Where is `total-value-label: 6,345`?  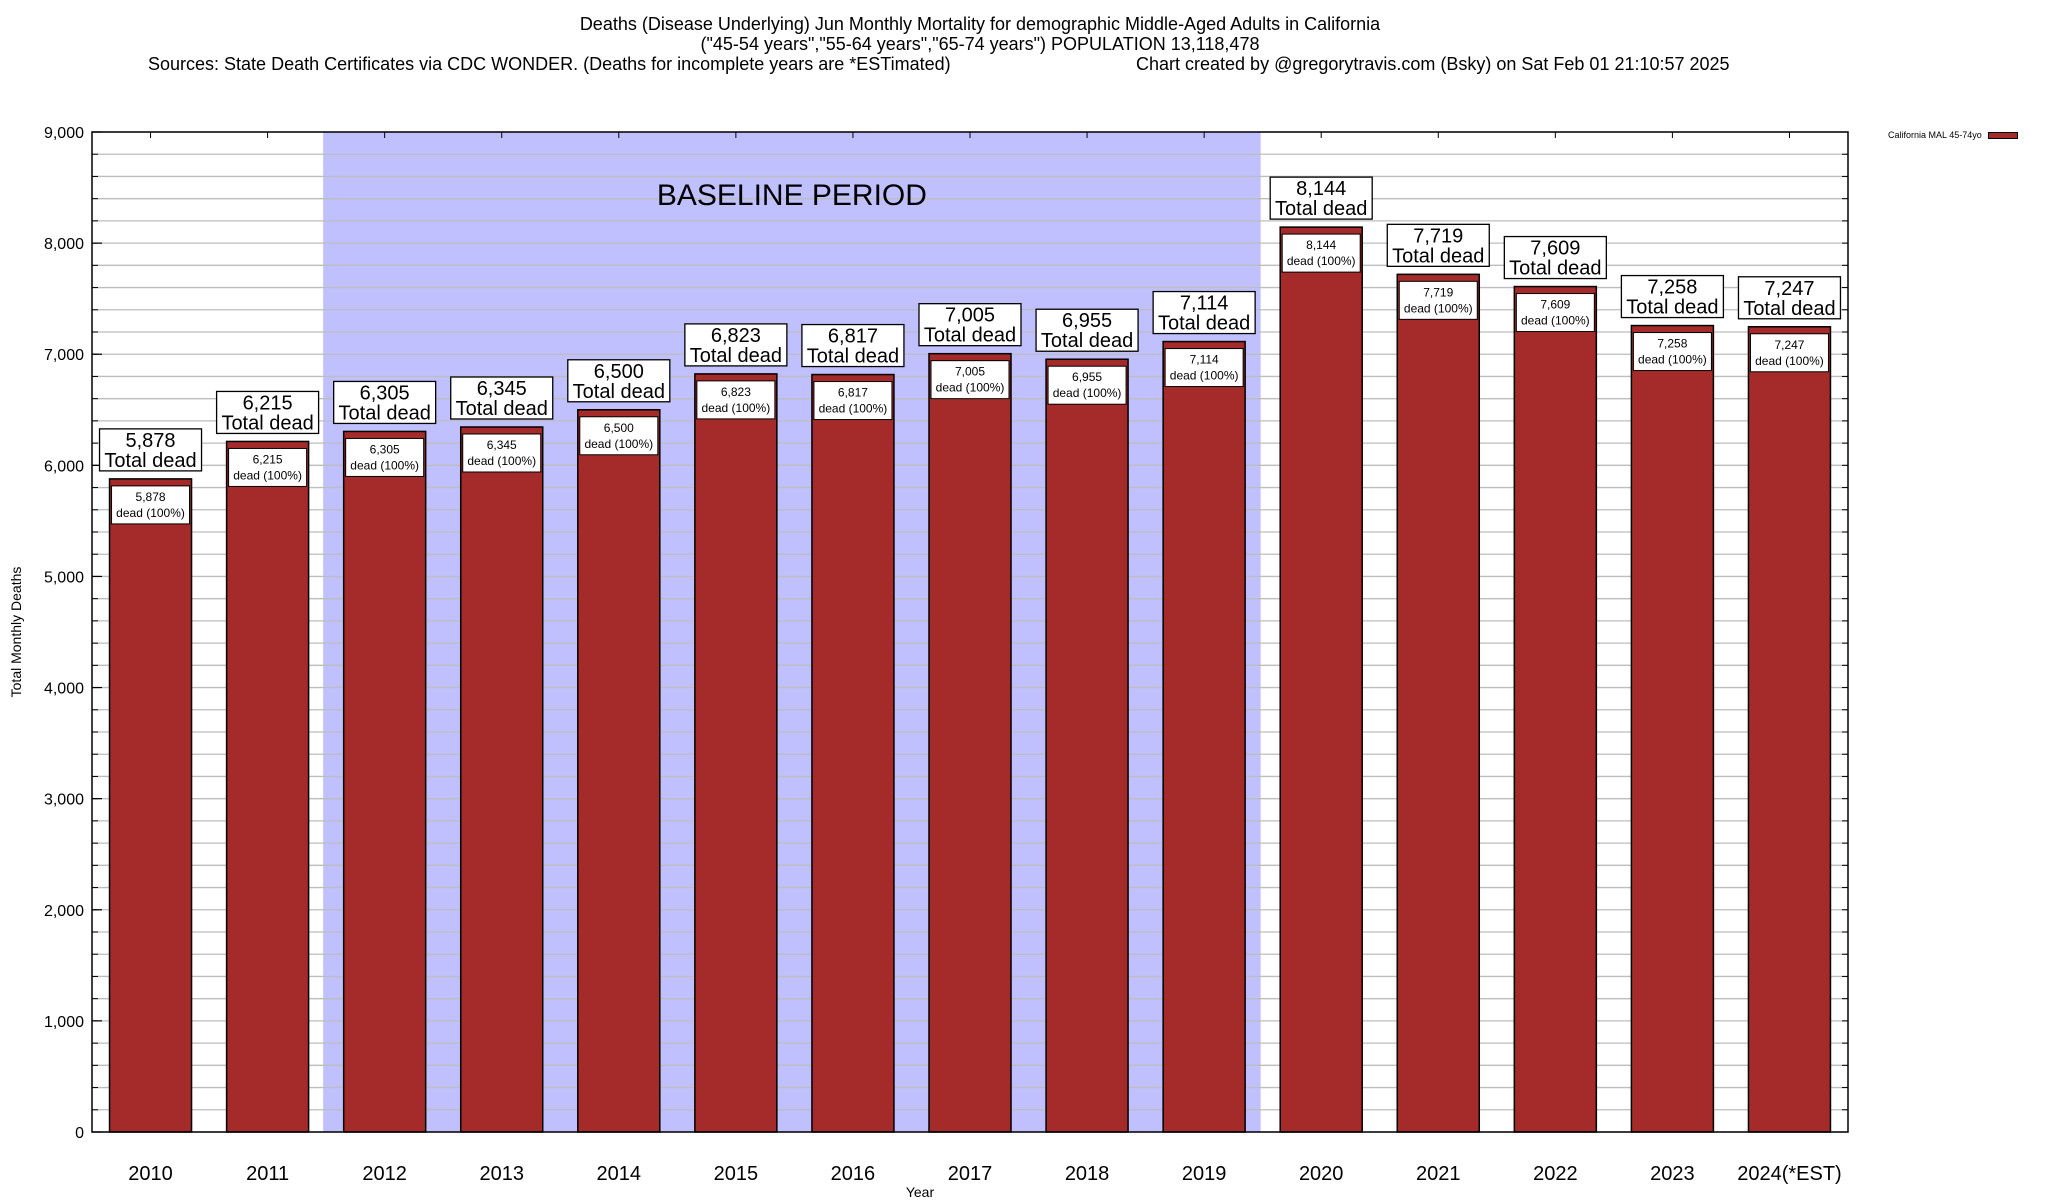 total-value-label: 6,345 is located at coordinates (502, 389).